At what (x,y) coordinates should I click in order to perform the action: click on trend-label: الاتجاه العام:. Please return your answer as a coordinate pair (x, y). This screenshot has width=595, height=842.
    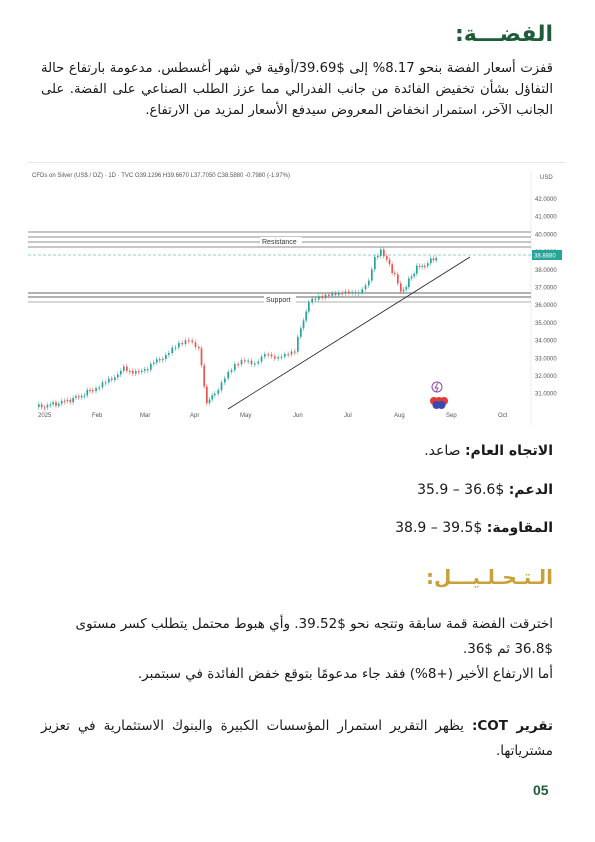
    Looking at the image, I should click on (508, 451).